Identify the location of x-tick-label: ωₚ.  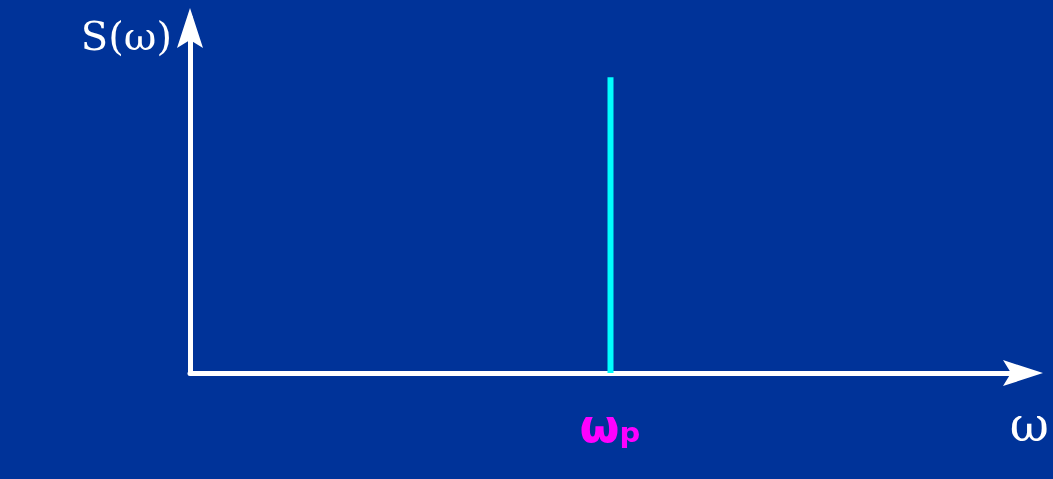
(610, 426).